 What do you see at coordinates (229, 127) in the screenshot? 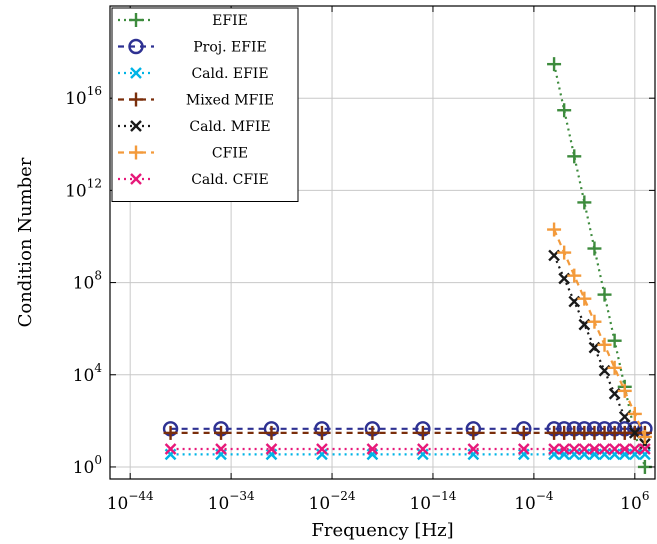
I see `legend-label: Cald. MFIE` at bounding box center [229, 127].